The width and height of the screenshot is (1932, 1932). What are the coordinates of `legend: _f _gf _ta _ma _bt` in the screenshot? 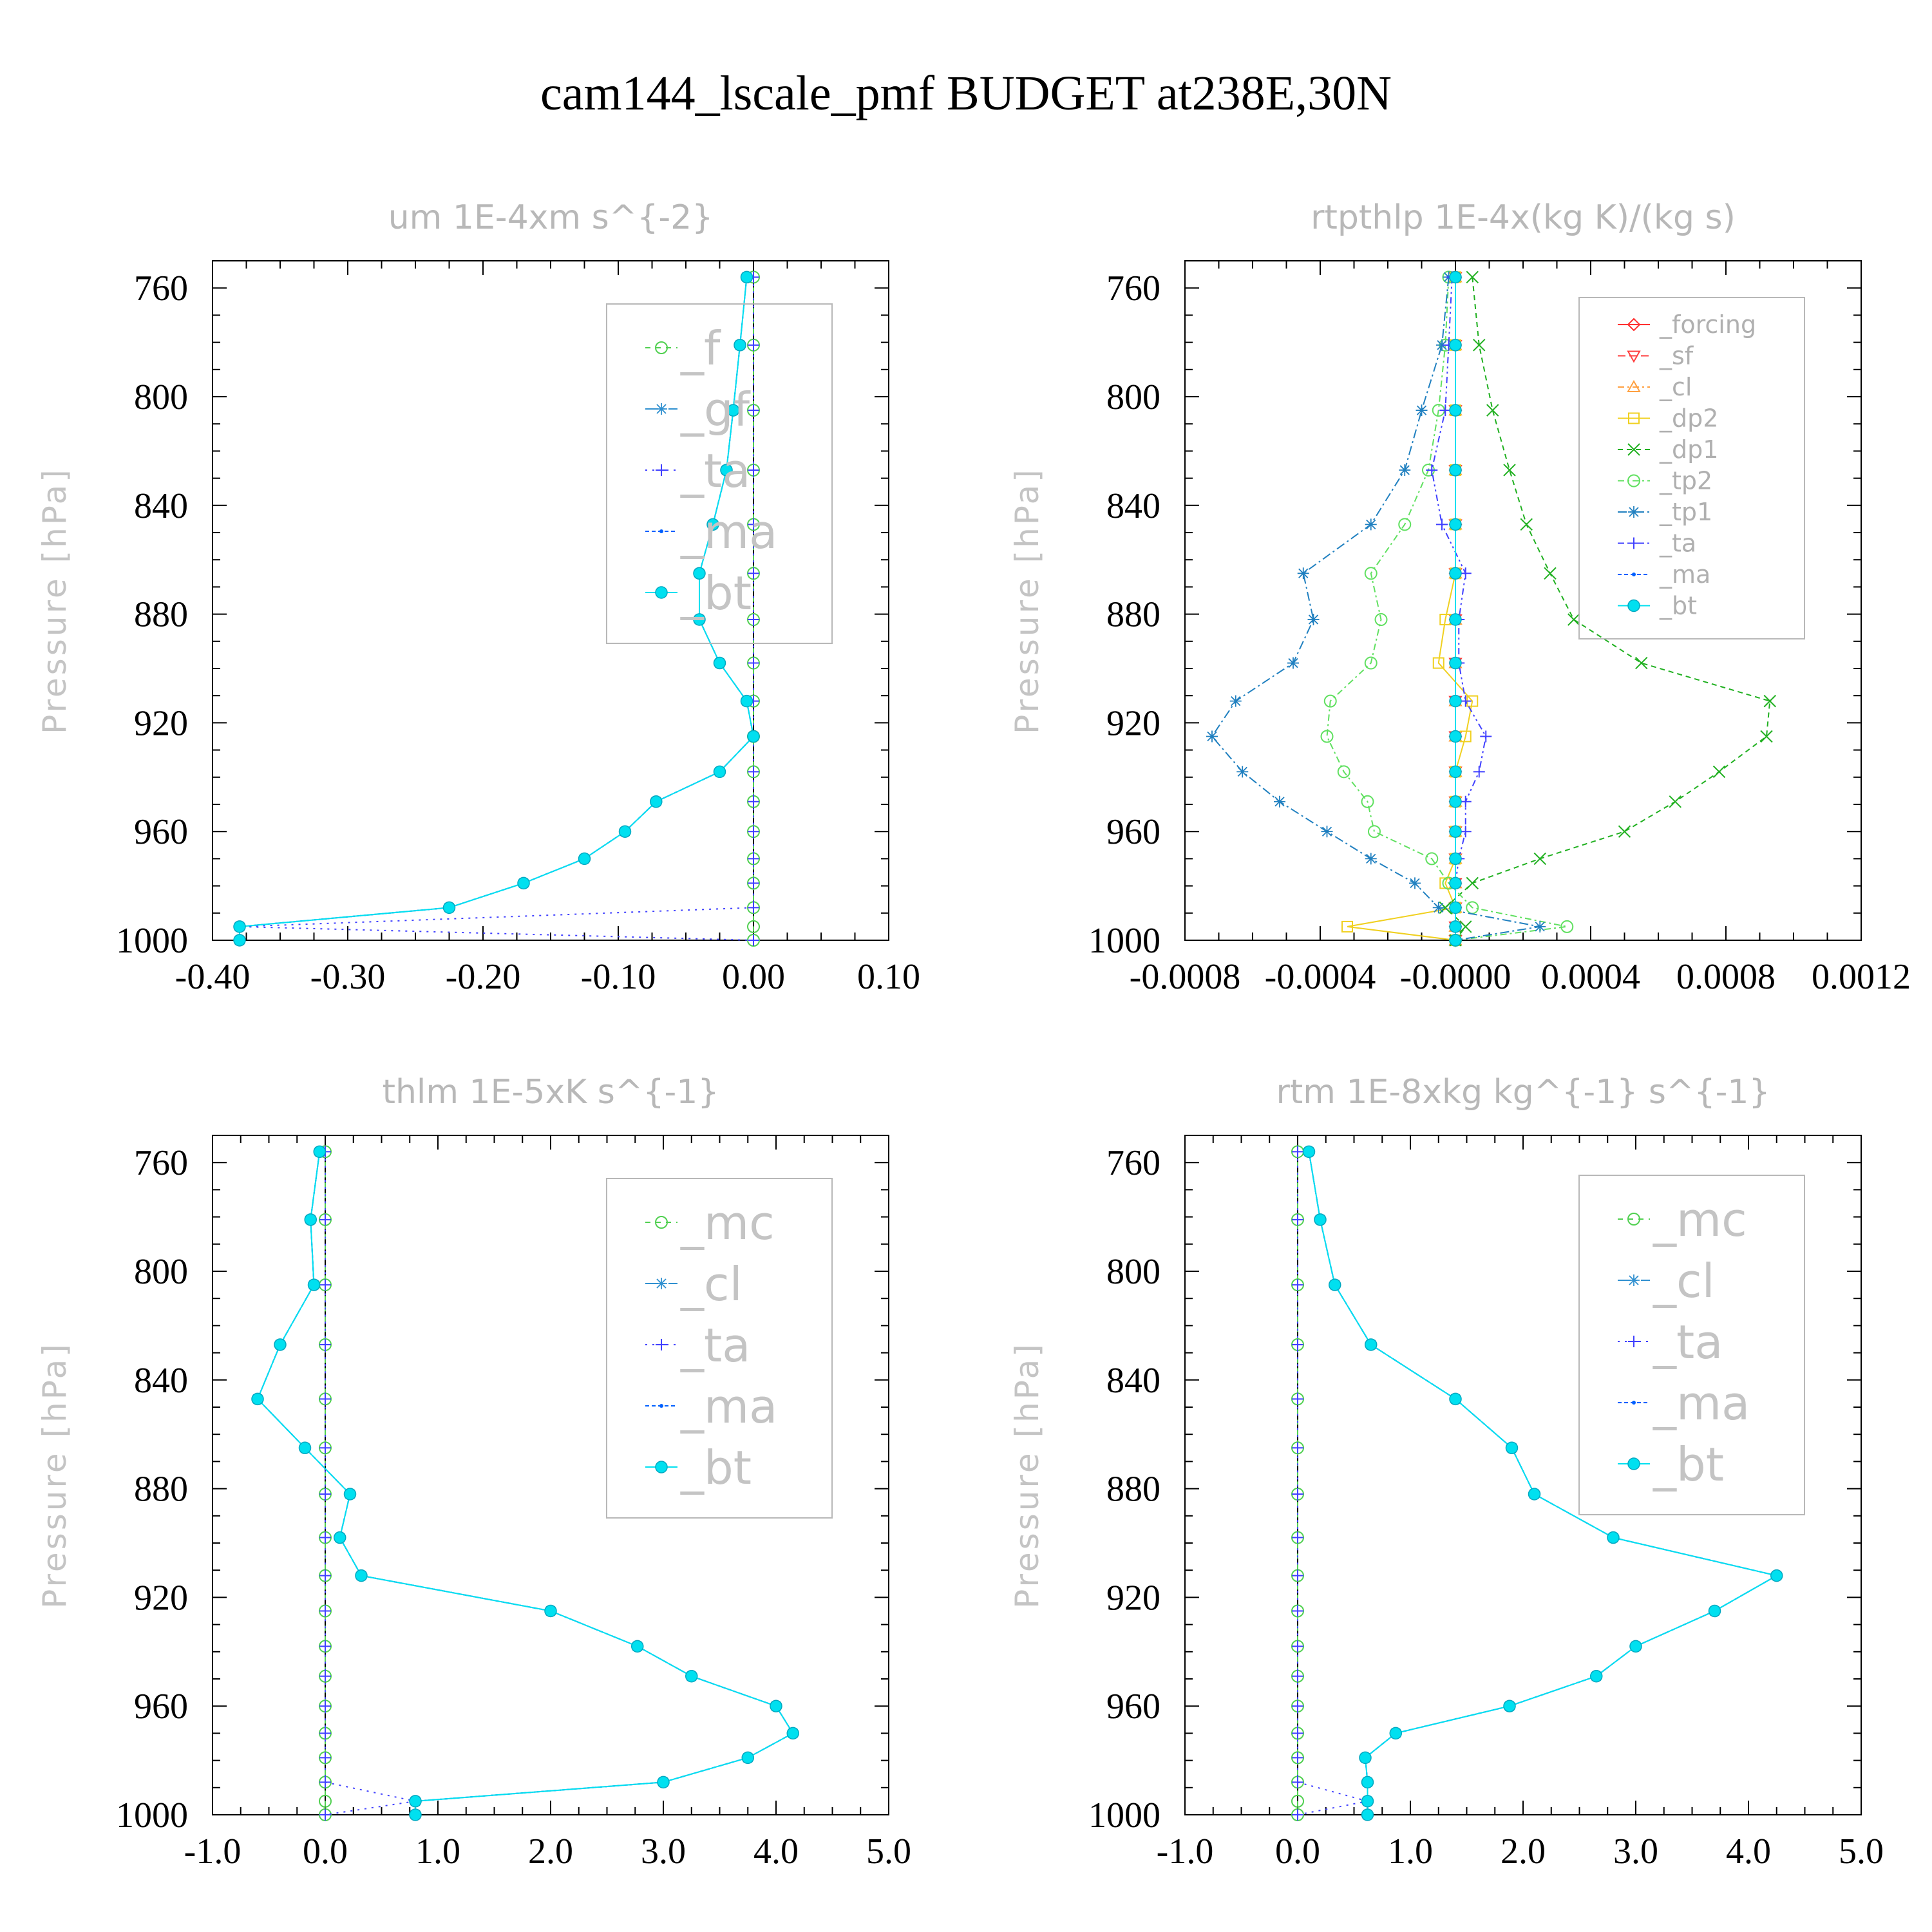 It's located at (719, 474).